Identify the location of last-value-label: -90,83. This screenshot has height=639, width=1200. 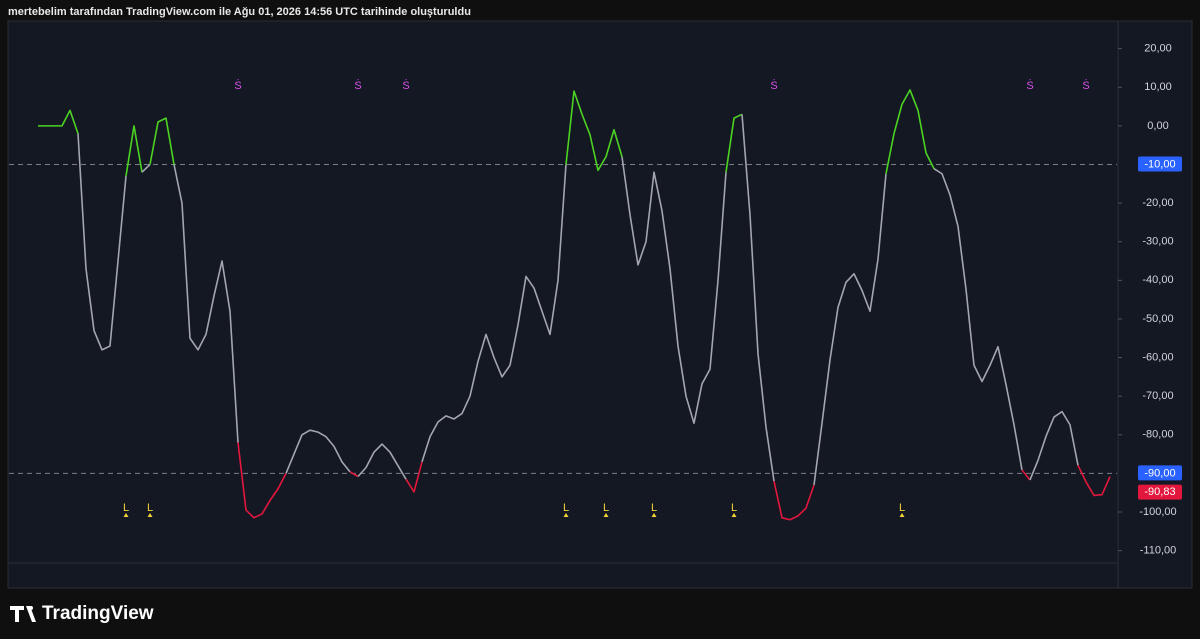
(1159, 492).